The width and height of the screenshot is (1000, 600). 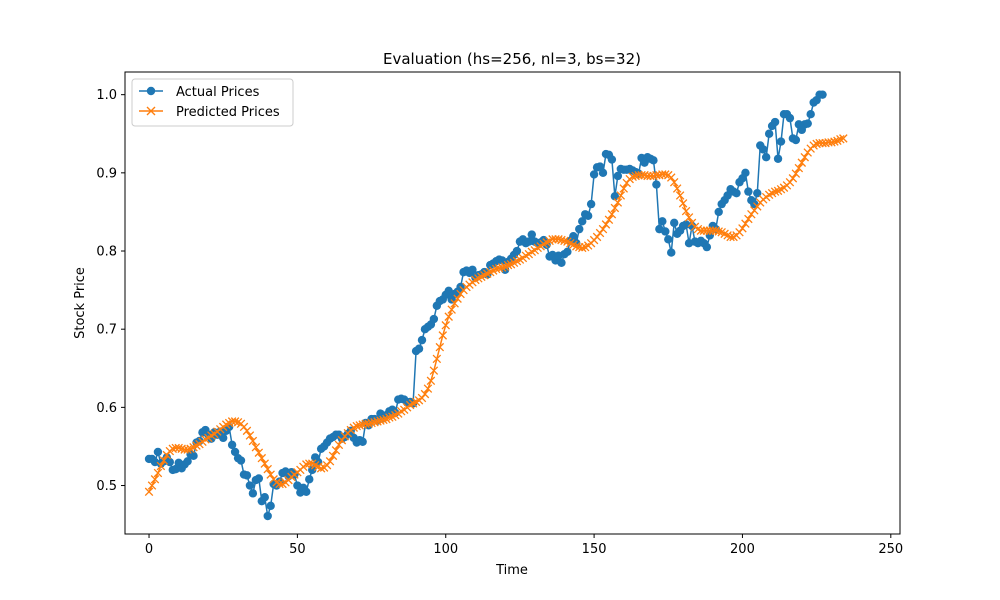 What do you see at coordinates (524, 545) in the screenshot?
I see `x-axis: 0 50 100 150 200 250` at bounding box center [524, 545].